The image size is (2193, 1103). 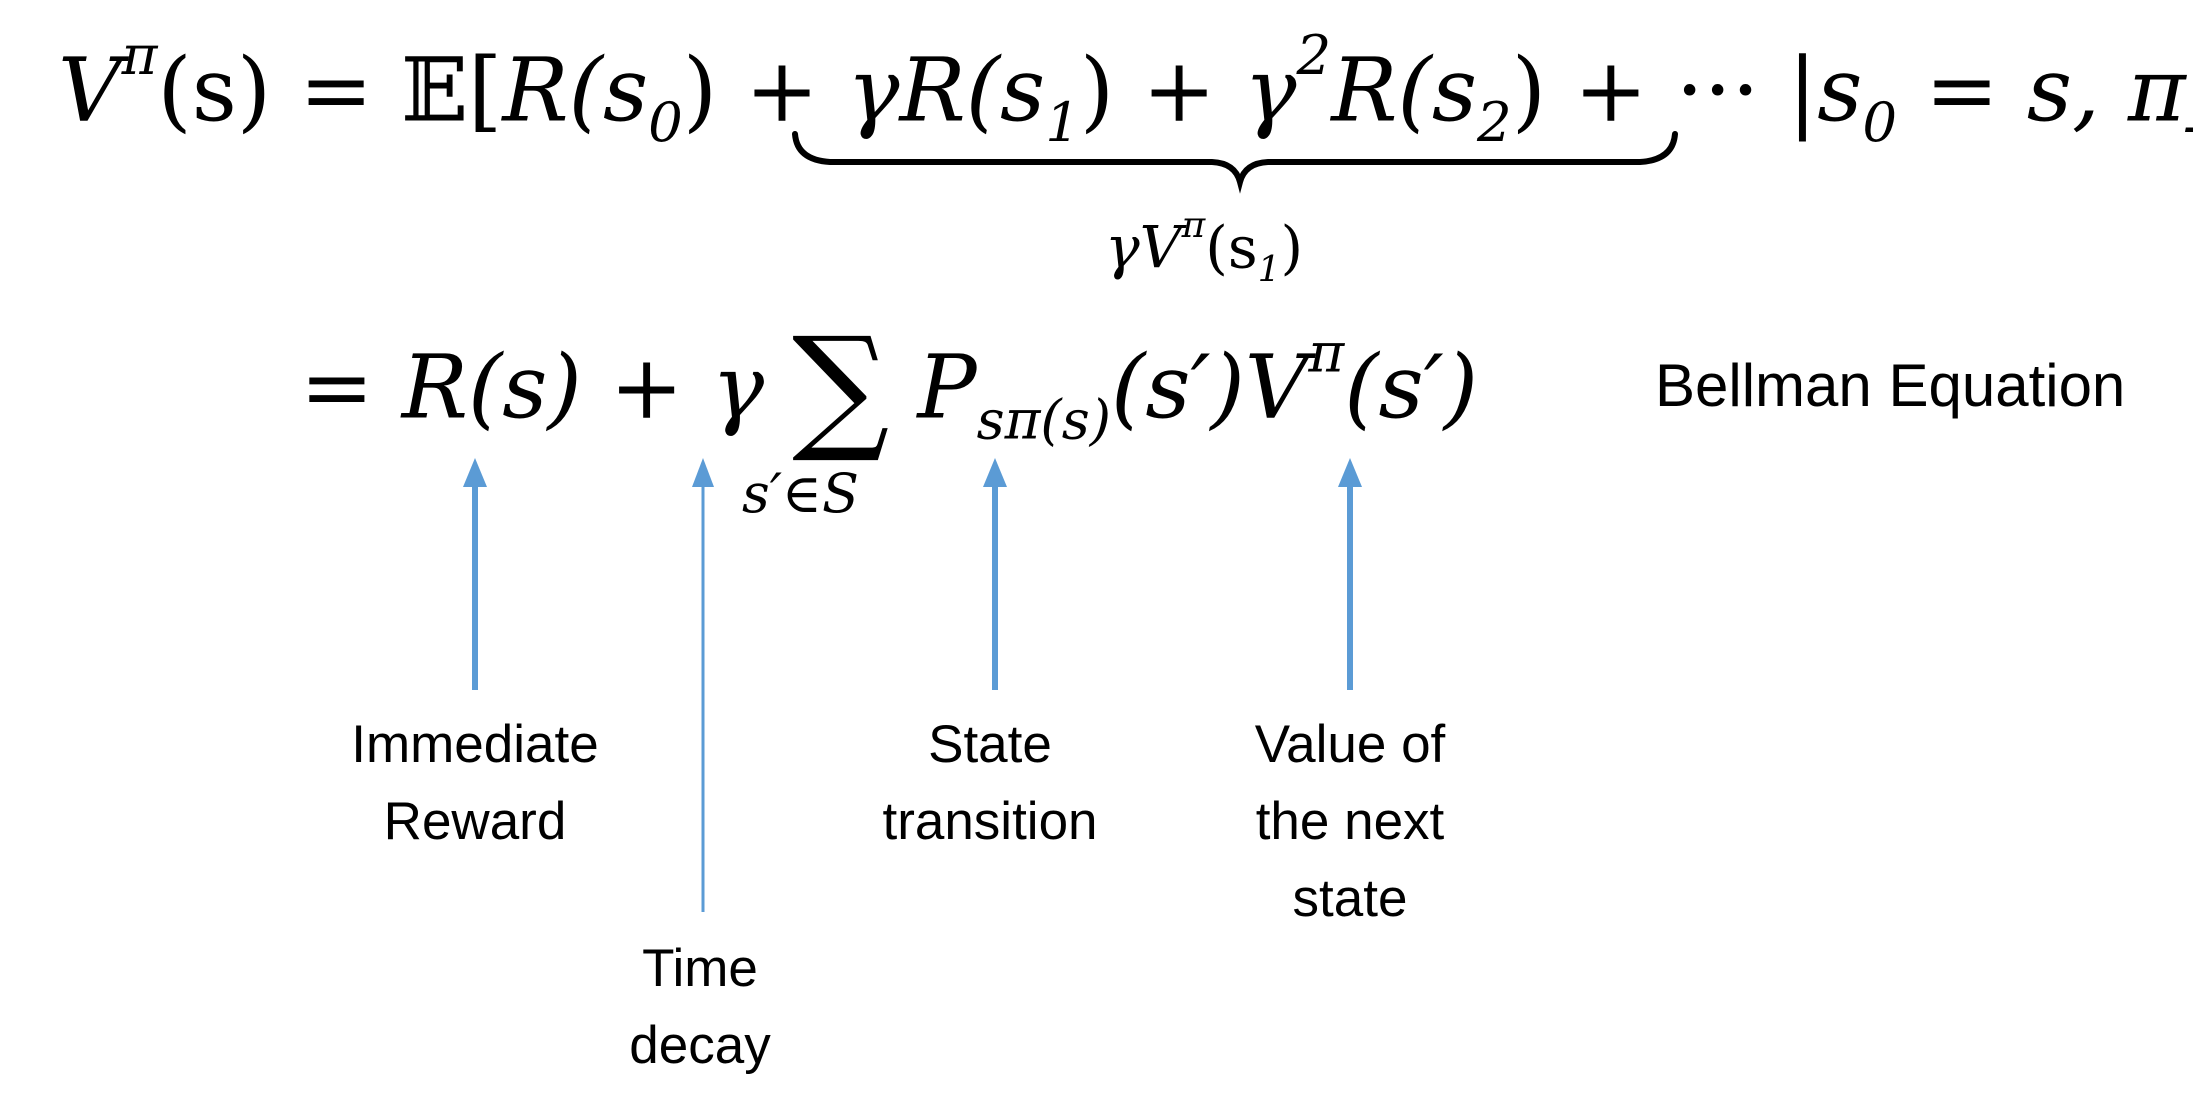 What do you see at coordinates (1235, 162) in the screenshot?
I see `underbrace` at bounding box center [1235, 162].